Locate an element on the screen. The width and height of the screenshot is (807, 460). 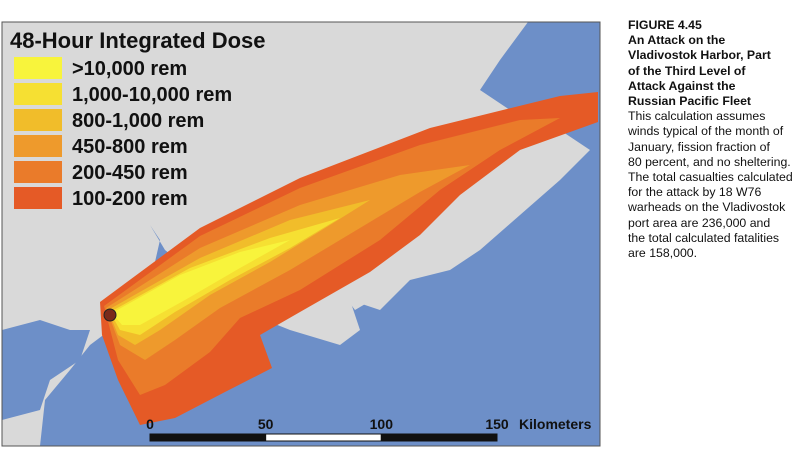
scale-bar: 0 50 100 150 Kilometers is located at coordinates (369, 429).